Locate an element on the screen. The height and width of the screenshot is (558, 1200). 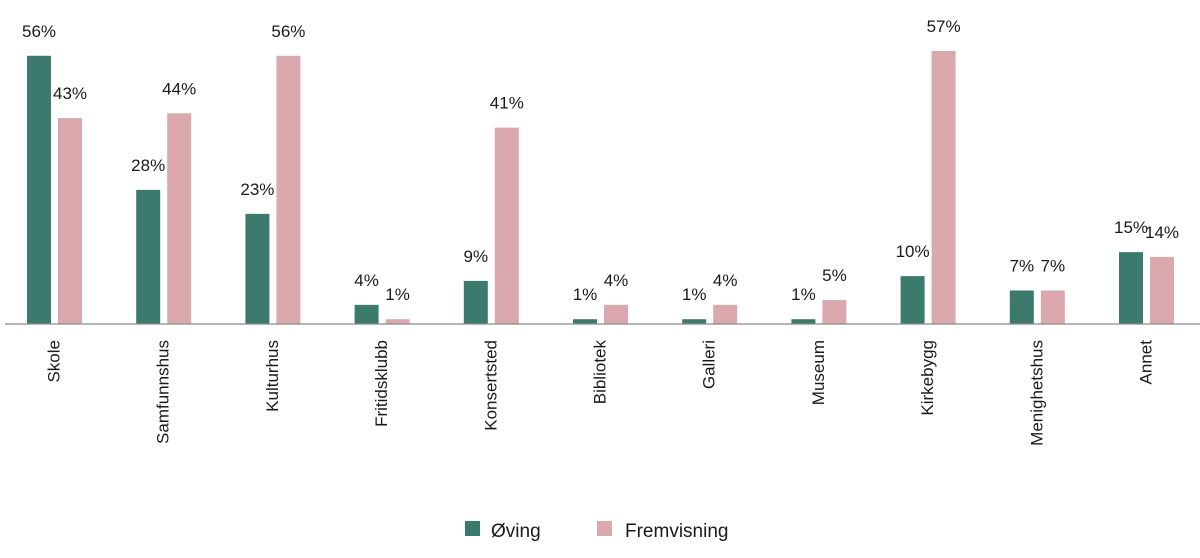
bar-konsertsted-oving is located at coordinates (475, 302).